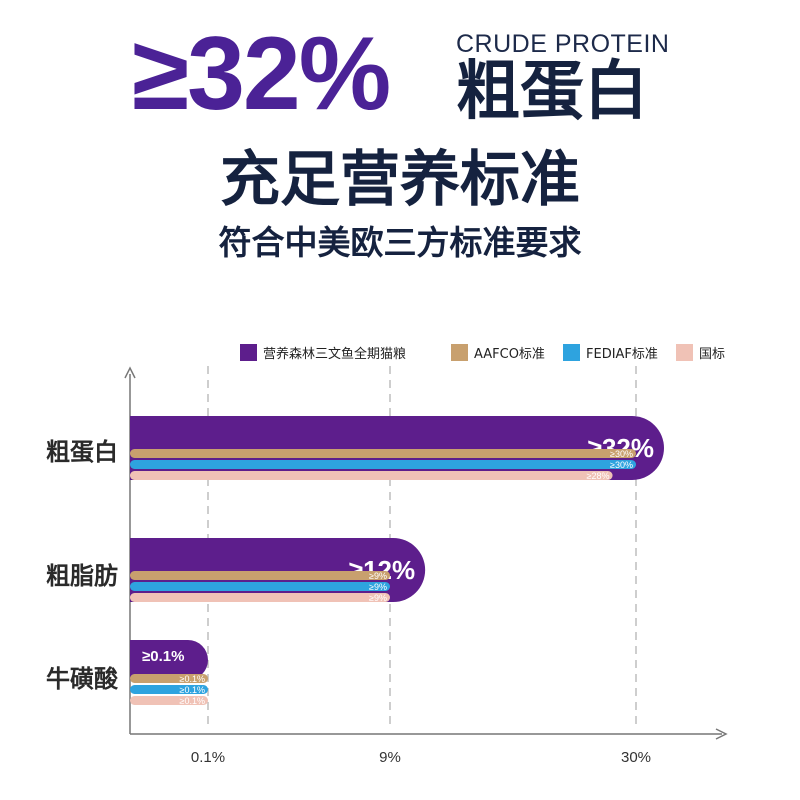 The image size is (800, 800). I want to click on bar-standard-value-label: ≥28%, so click(598, 476).